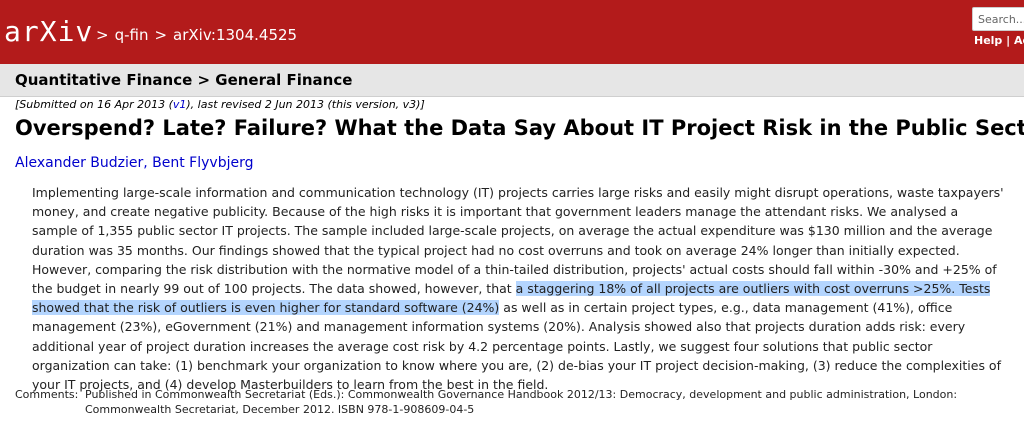 This screenshot has height=424, width=1024. I want to click on breadcrumb-paper-id: arXiv:1304.4525, so click(235, 35).